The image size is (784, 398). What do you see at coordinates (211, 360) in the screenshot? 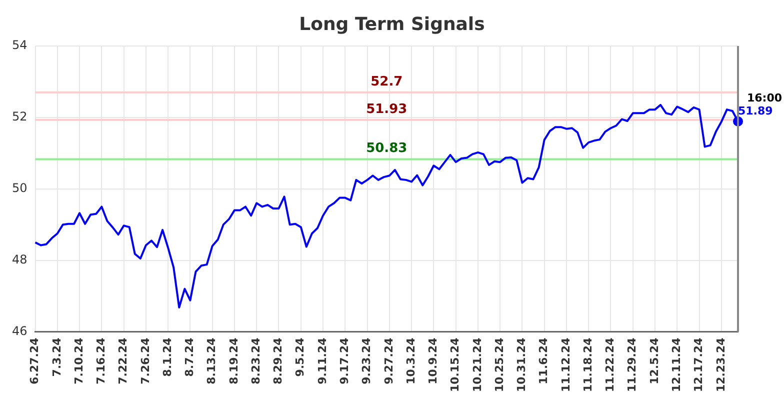
I see `x-tick-label: 8.13.24` at bounding box center [211, 360].